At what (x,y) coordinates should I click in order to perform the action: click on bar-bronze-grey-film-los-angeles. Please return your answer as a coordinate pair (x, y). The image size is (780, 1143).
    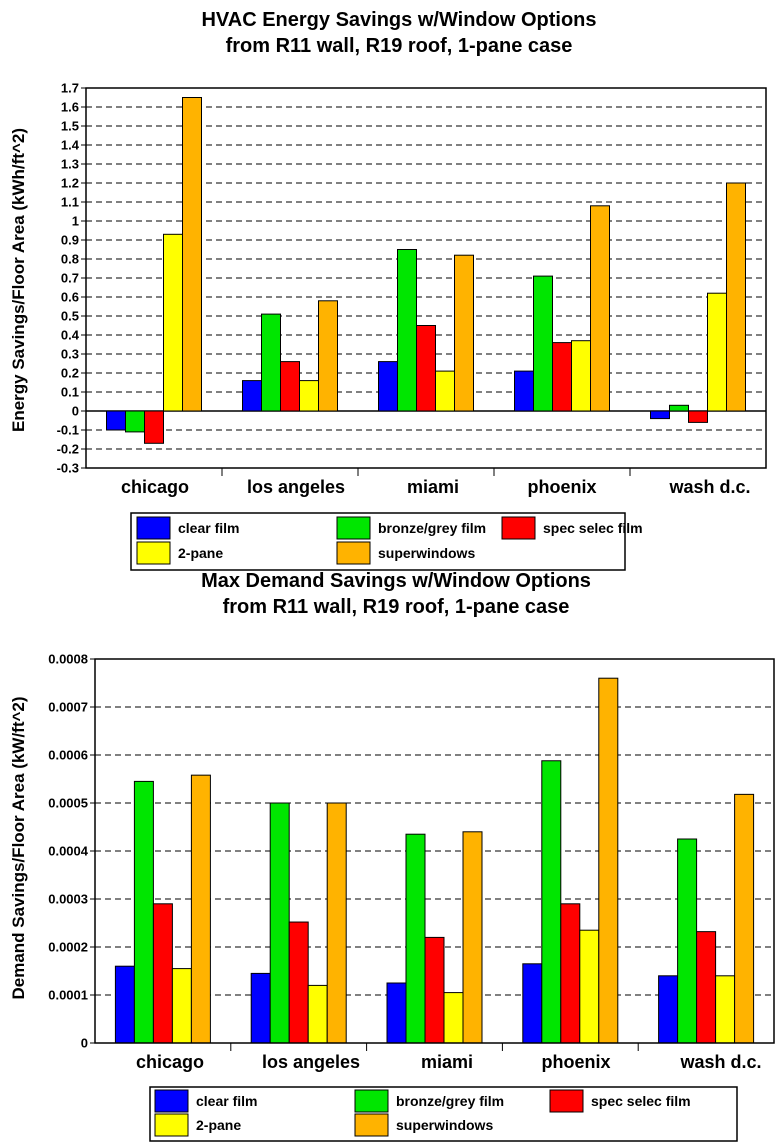
    Looking at the image, I should click on (271, 362).